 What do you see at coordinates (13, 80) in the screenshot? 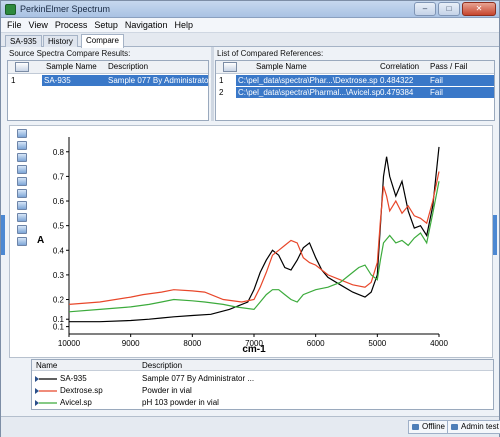
I see `source-row-number: 1` at bounding box center [13, 80].